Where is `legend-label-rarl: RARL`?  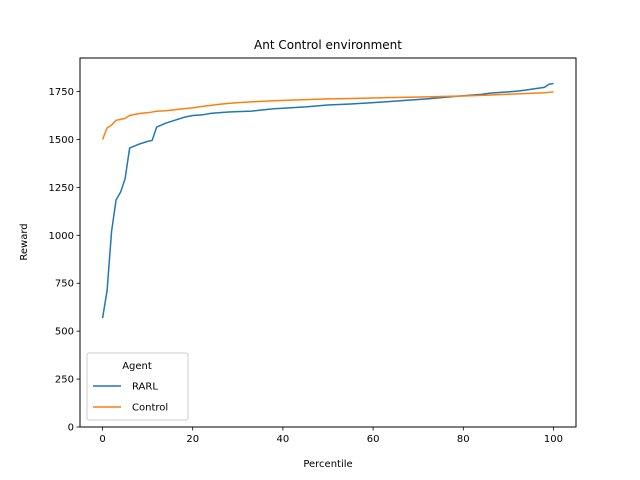 legend-label-rarl: RARL is located at coordinates (145, 387).